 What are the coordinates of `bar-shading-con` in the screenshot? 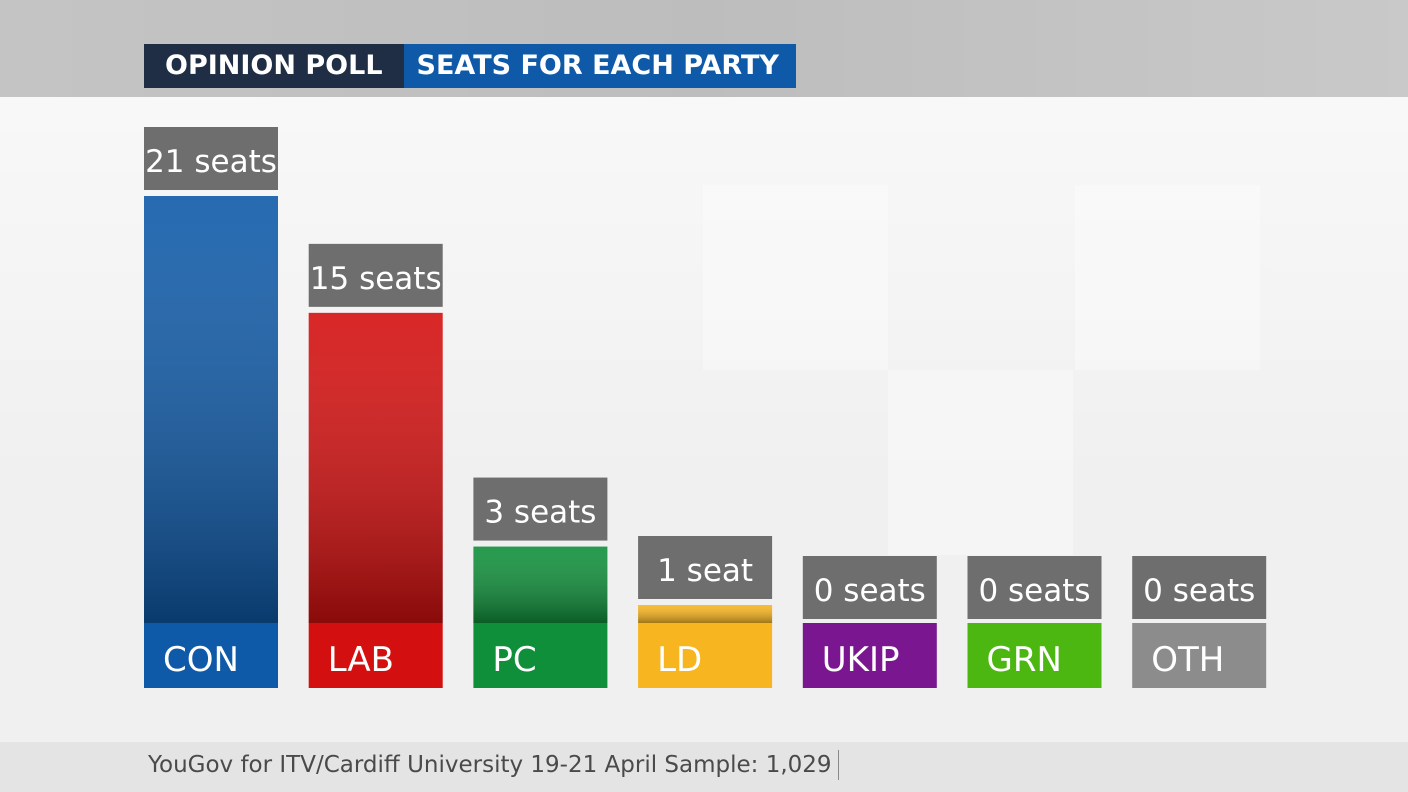 It's located at (211, 409).